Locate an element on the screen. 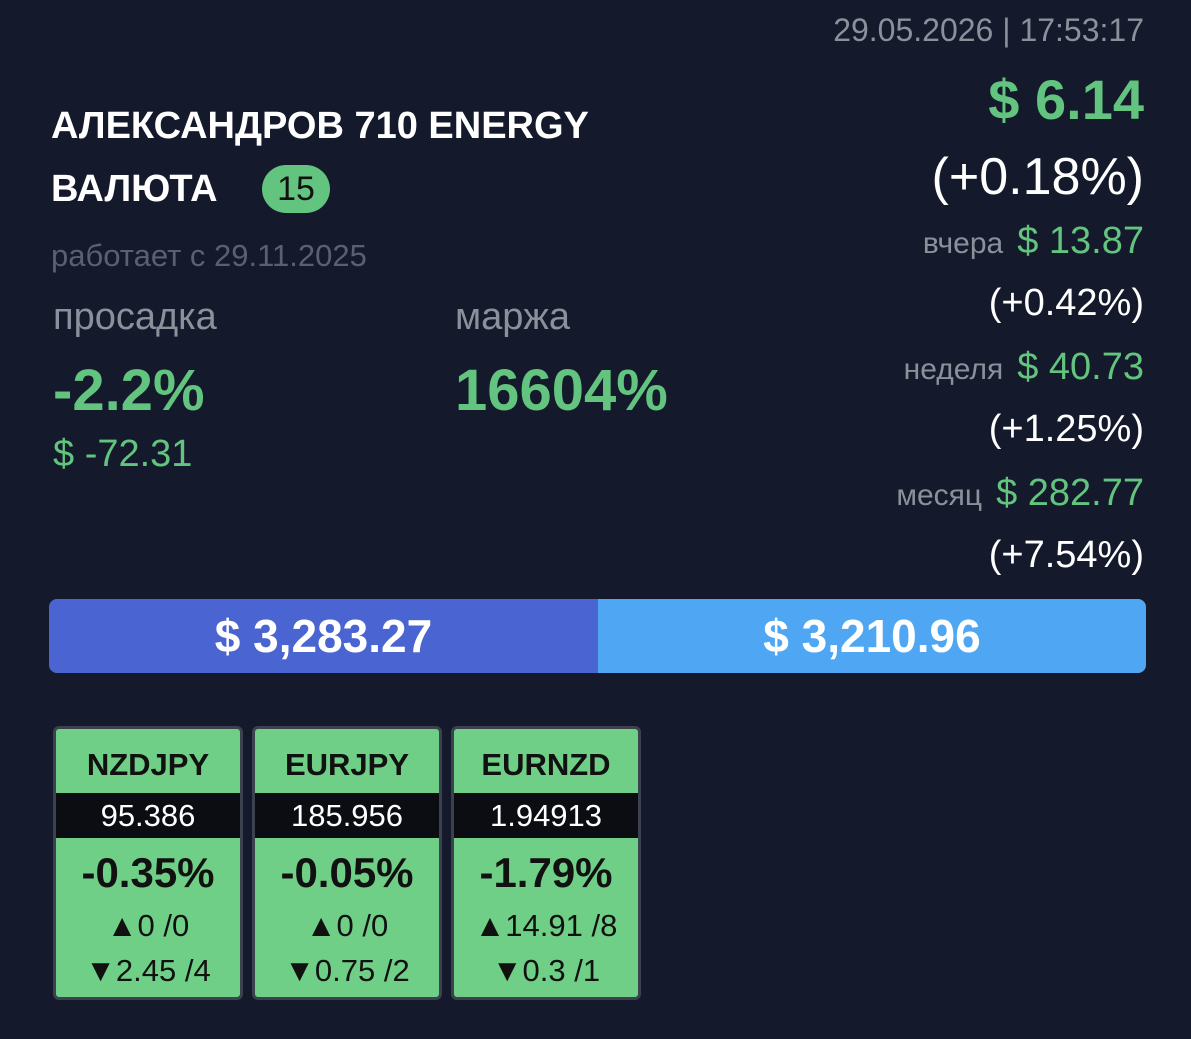 The height and width of the screenshot is (1039, 1191). margin-label: маржа is located at coordinates (512, 317).